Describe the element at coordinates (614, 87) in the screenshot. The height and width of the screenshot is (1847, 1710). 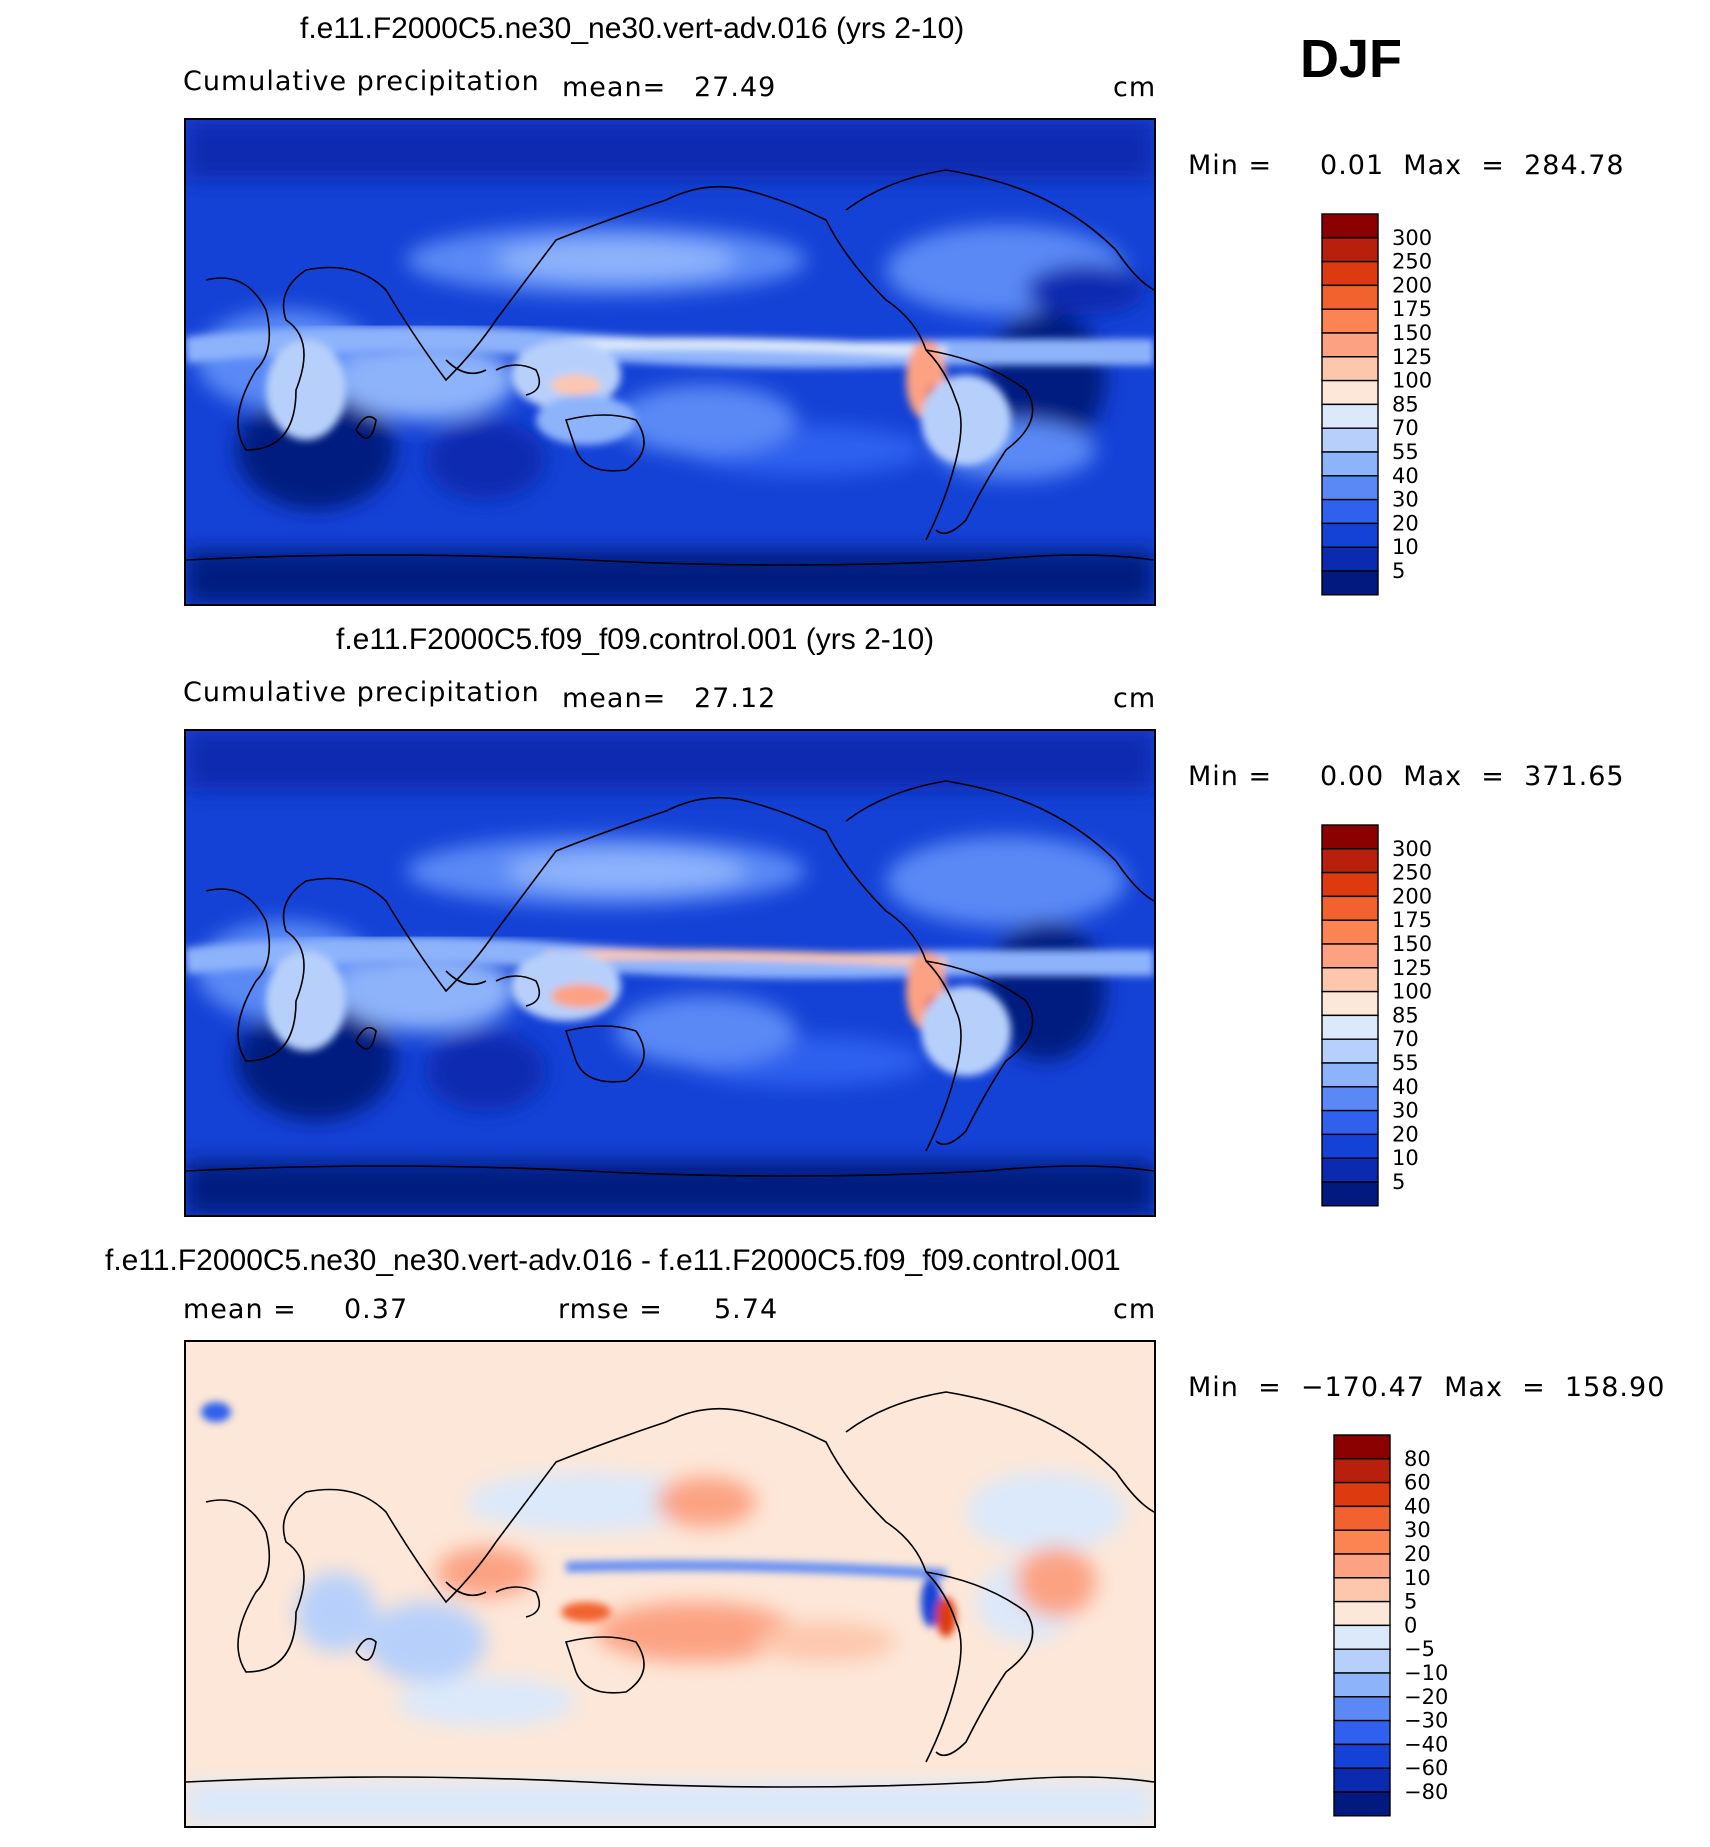
I see `panel-1-mean-label: mean=` at that location.